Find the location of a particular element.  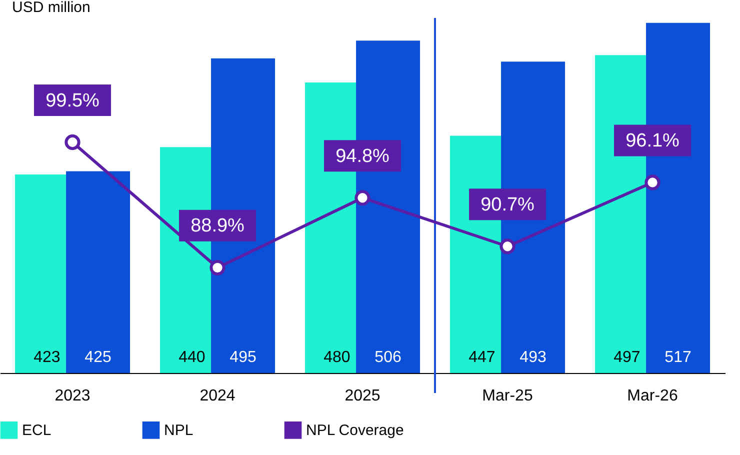

data-label: 425 is located at coordinates (98, 357).